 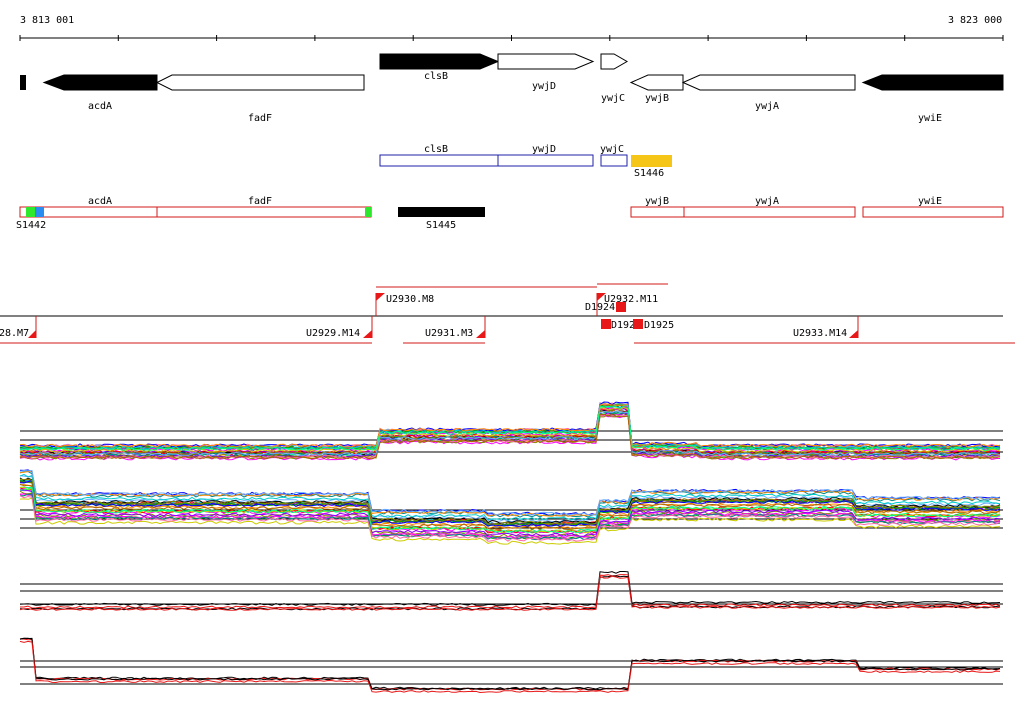 I want to click on feature-S1446, so click(x=651, y=161).